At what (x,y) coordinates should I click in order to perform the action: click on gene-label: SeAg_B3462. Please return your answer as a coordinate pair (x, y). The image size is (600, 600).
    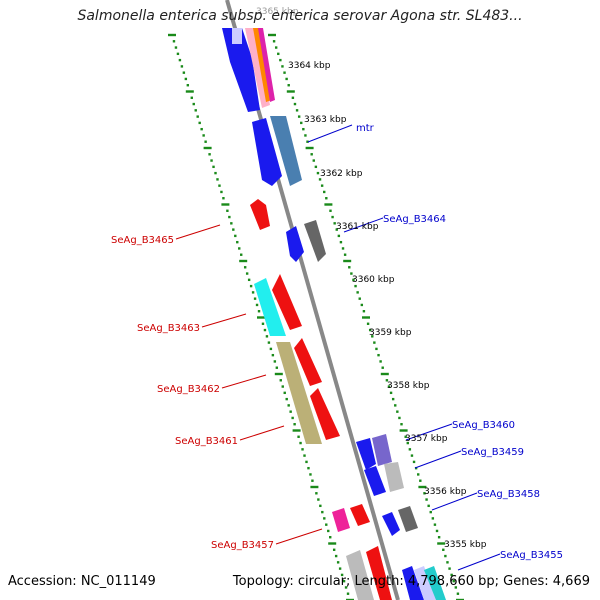
    Looking at the image, I should click on (188, 389).